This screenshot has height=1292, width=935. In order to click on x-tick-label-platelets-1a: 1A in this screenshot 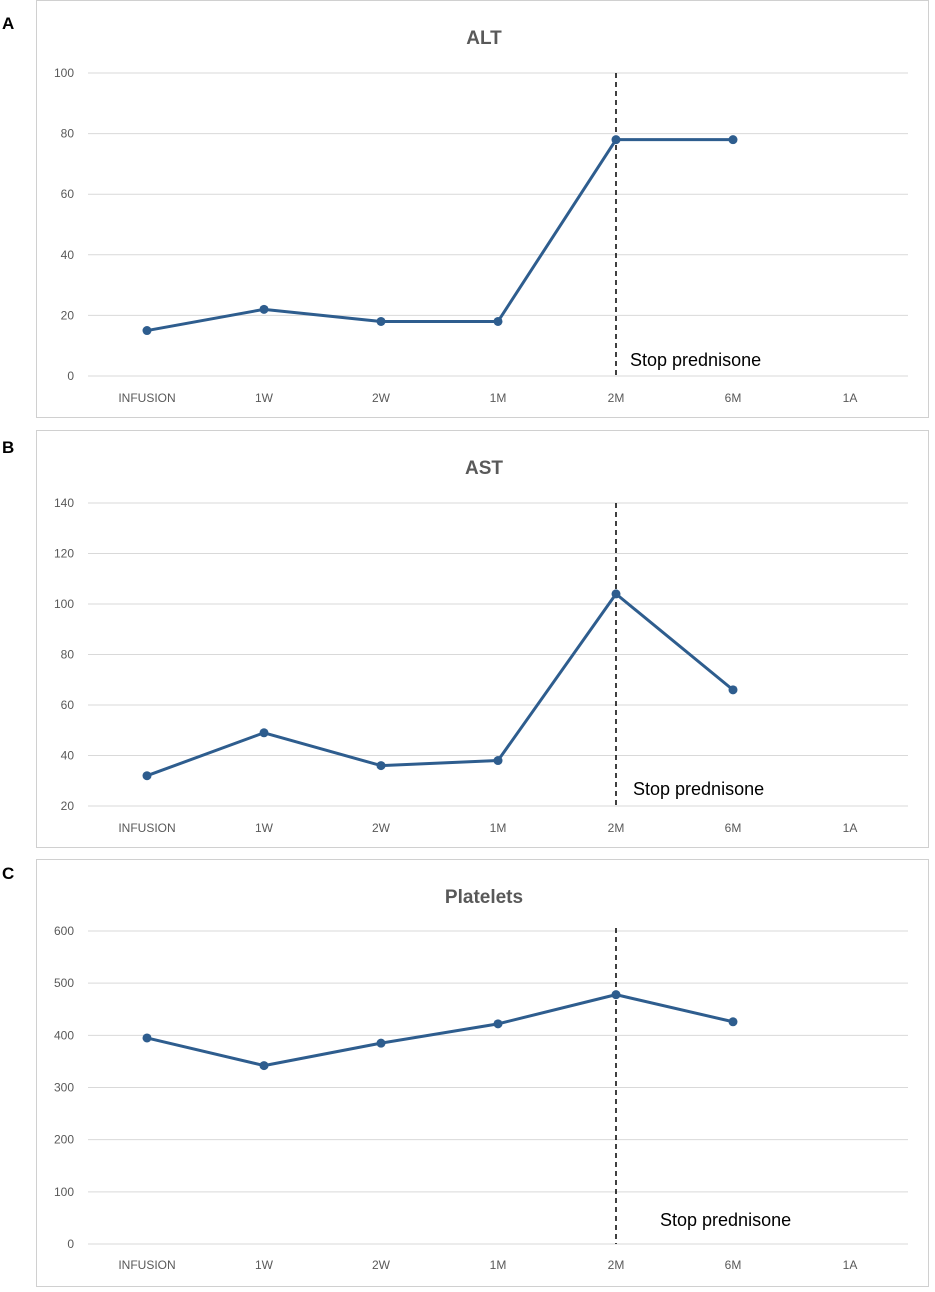, I will do `click(850, 1265)`.